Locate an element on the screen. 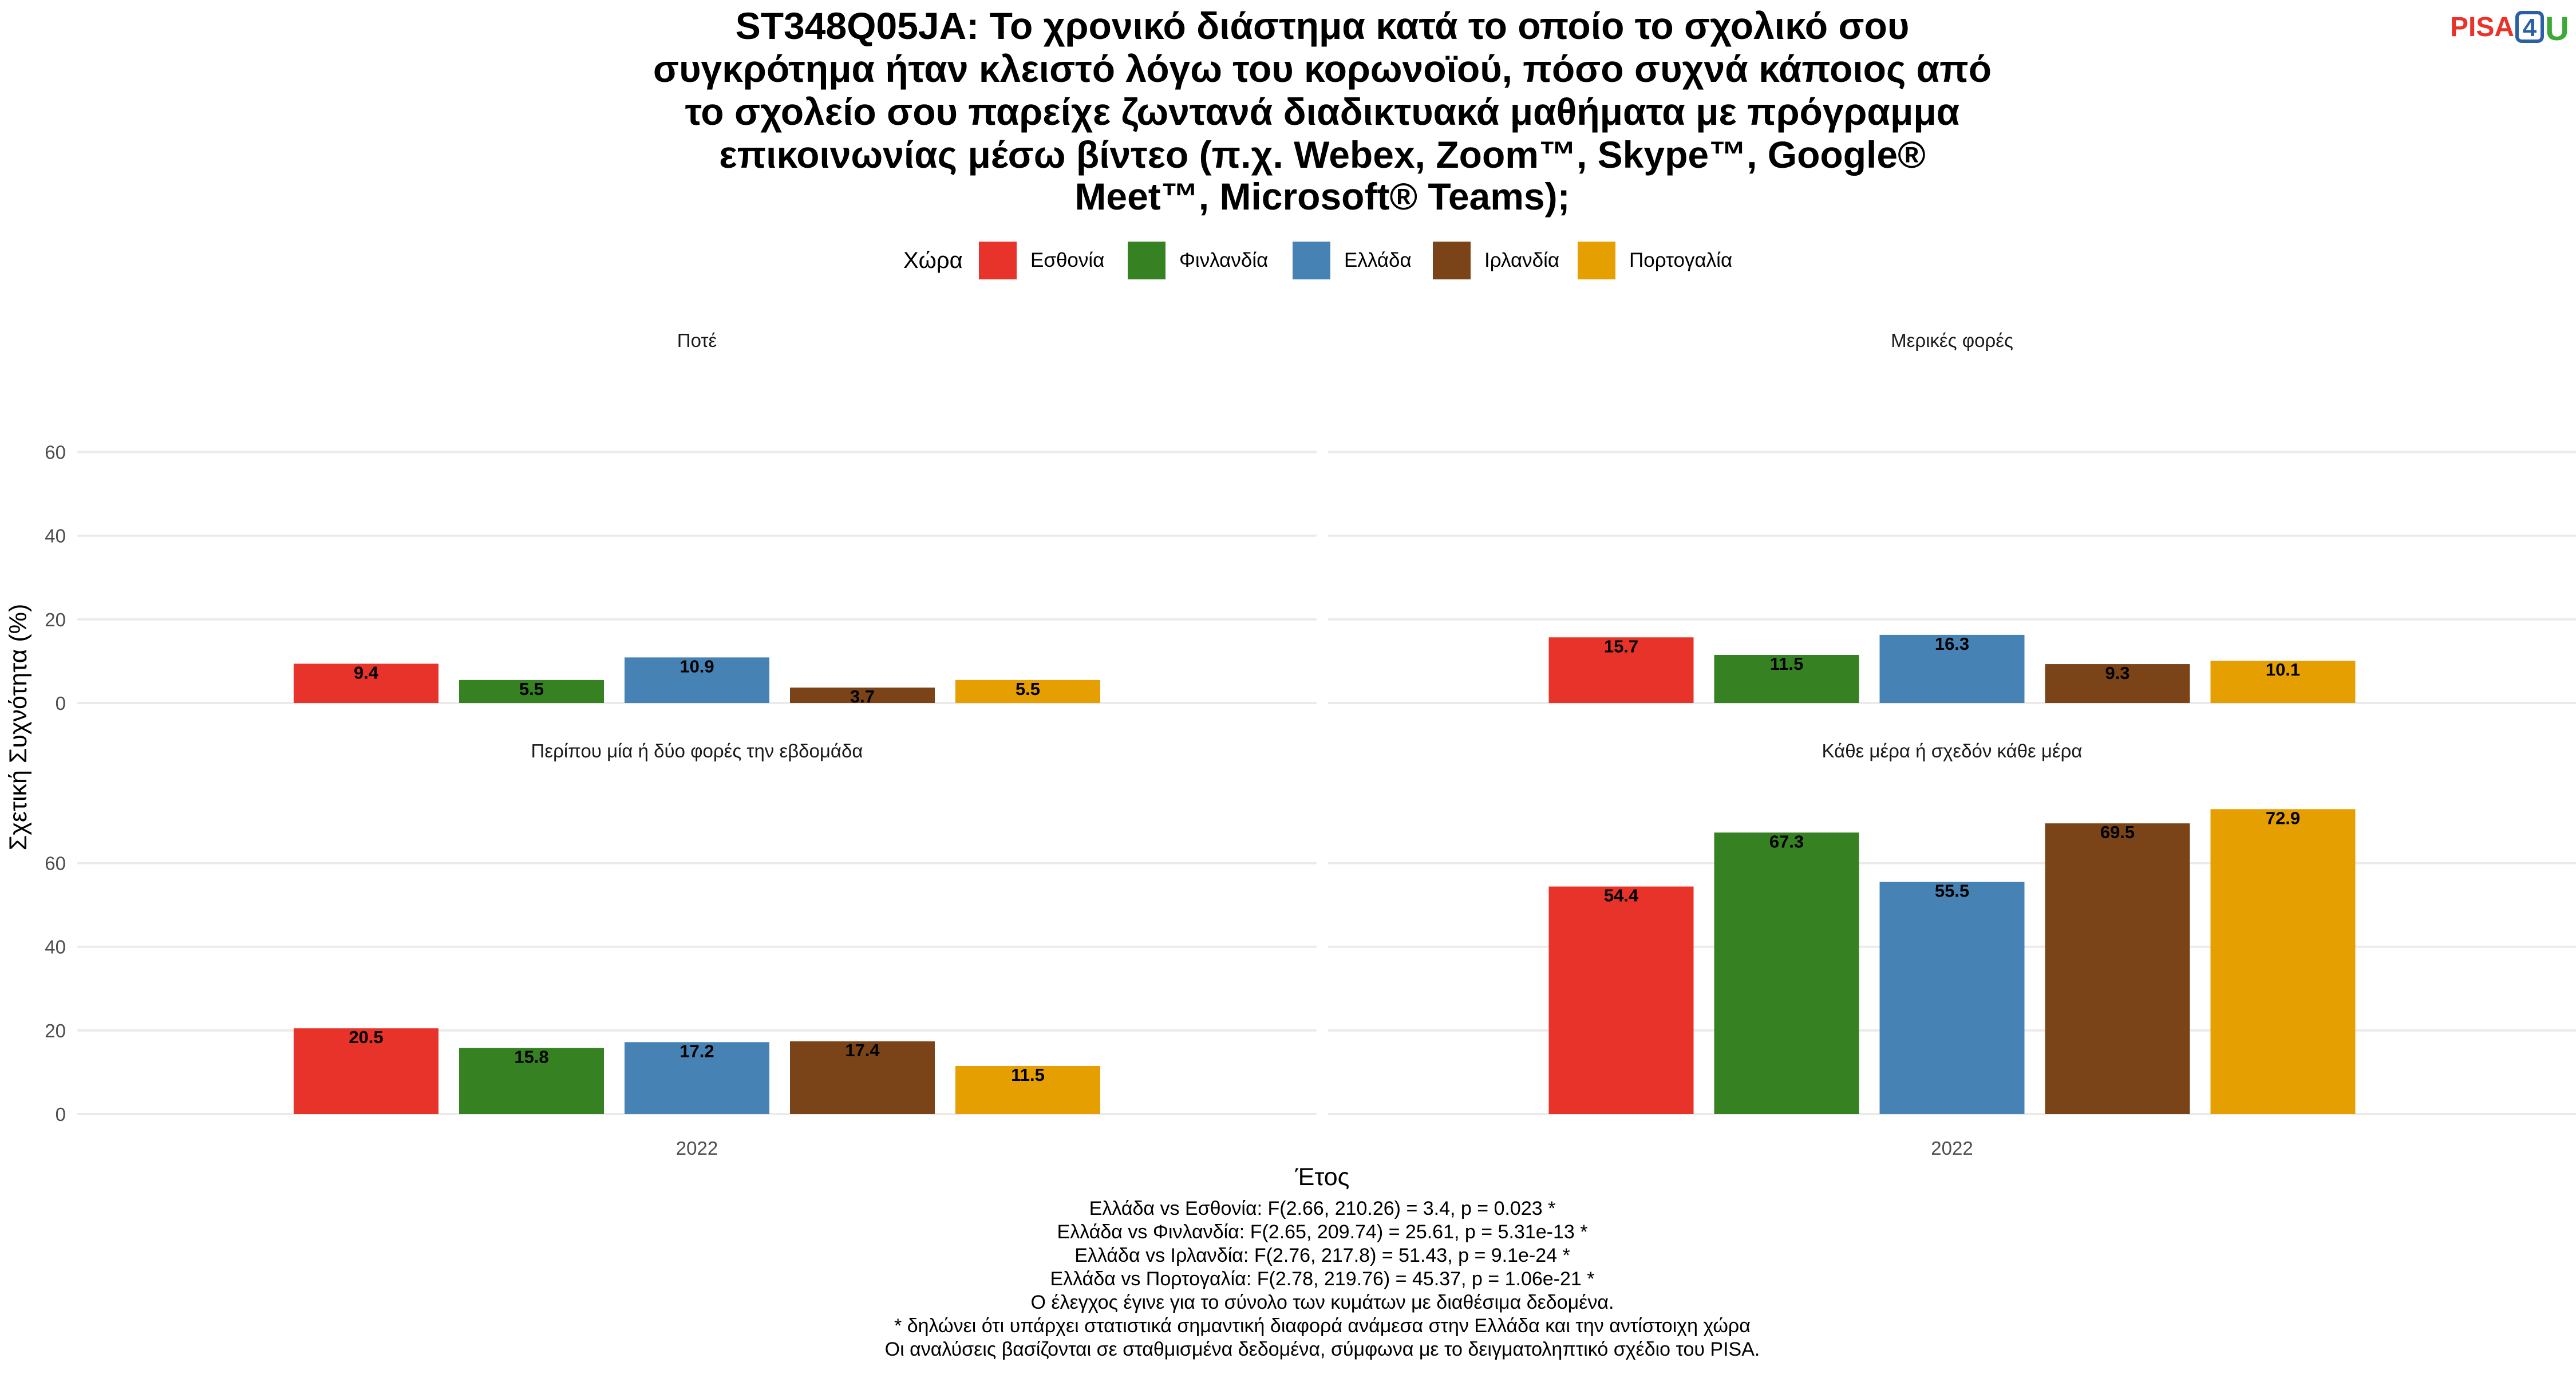 The image size is (2576, 1374). bar-value-label-4-1: 54.4 is located at coordinates (1621, 896).